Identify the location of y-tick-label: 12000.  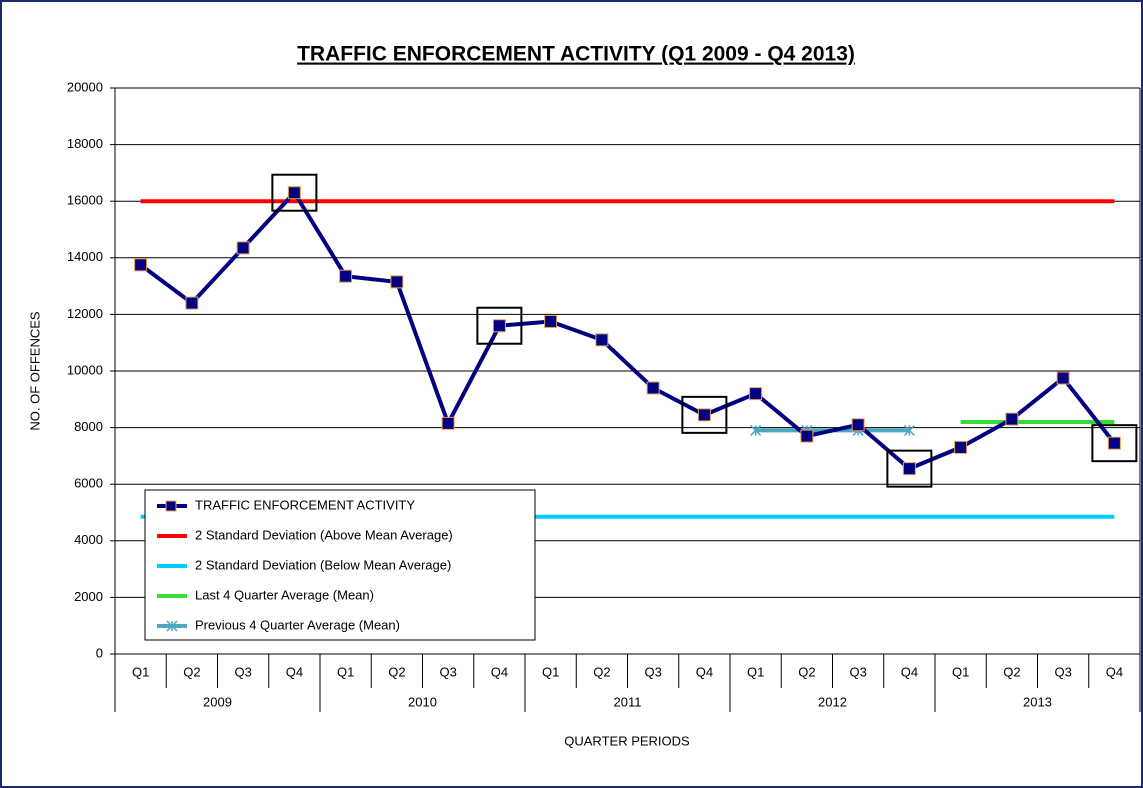
(85, 313).